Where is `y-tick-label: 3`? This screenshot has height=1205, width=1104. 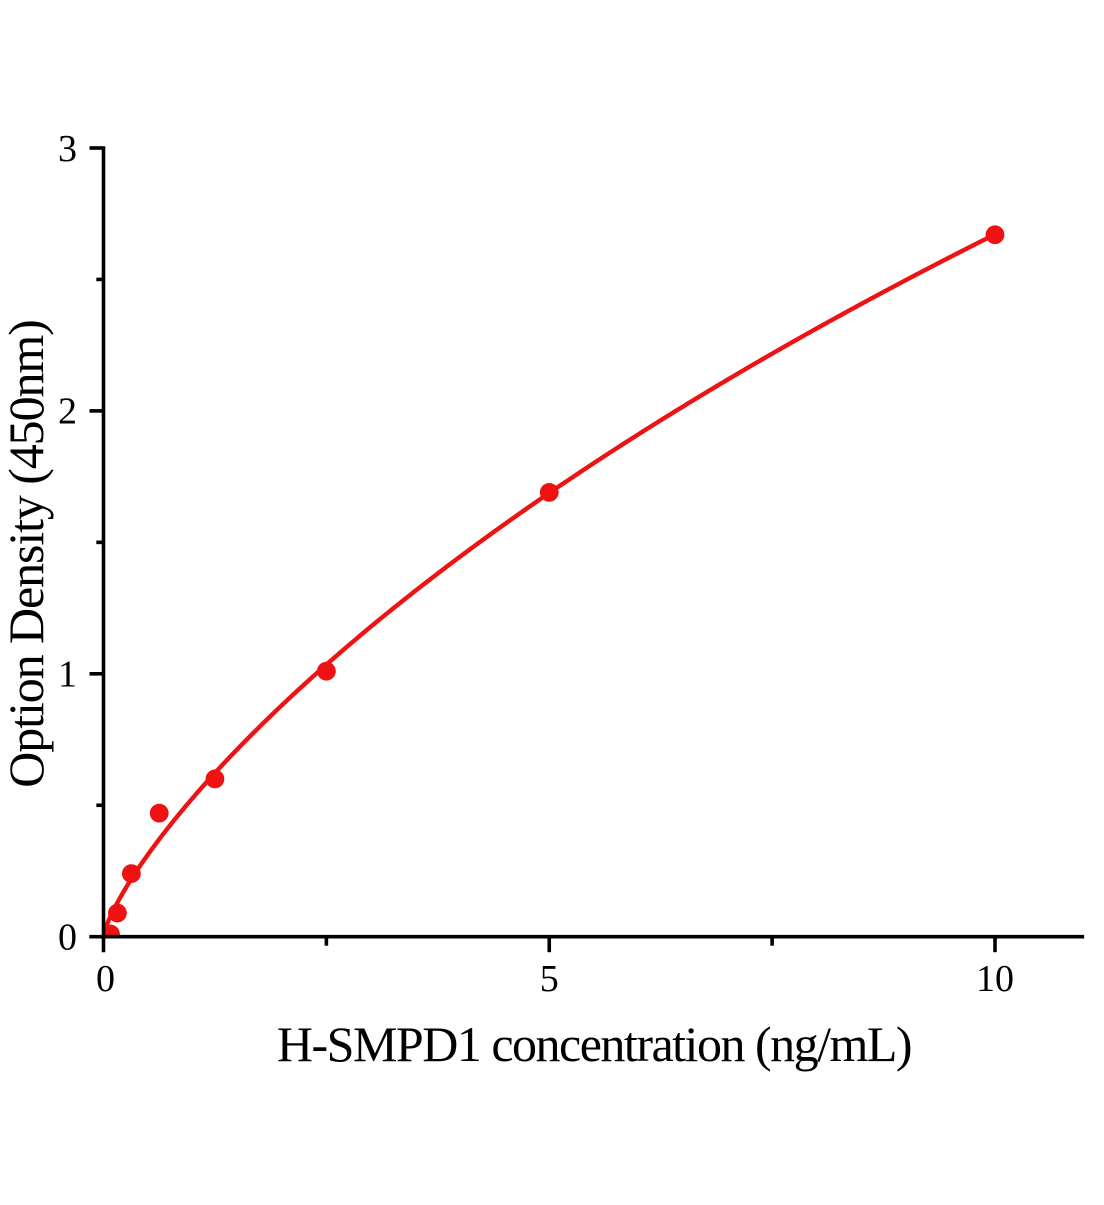 y-tick-label: 3 is located at coordinates (67, 149).